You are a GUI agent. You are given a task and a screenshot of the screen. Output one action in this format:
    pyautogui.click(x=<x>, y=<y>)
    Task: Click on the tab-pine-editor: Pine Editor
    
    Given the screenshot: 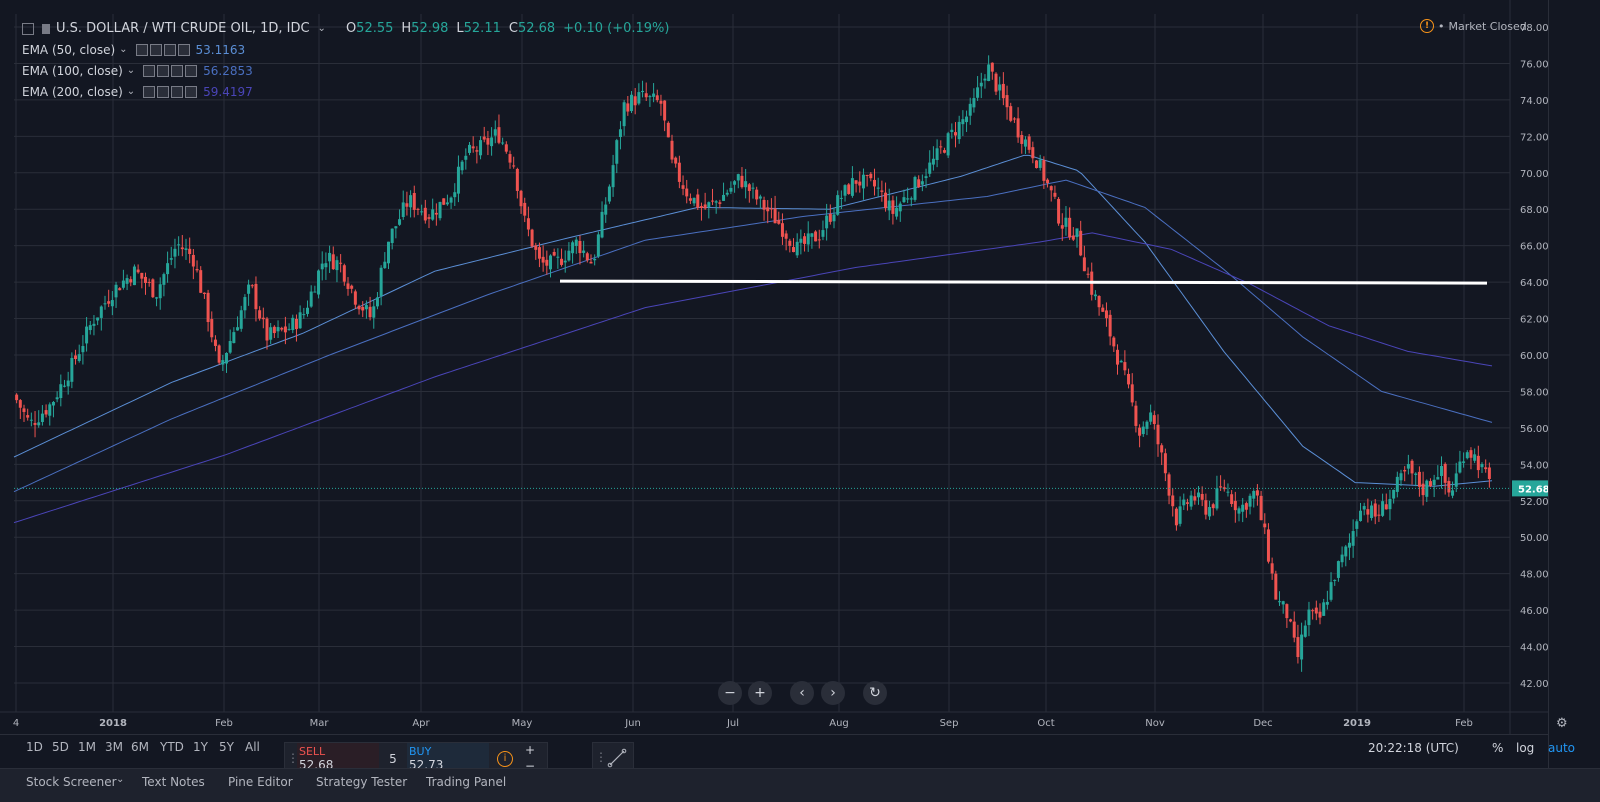 What is the action you would take?
    pyautogui.click(x=260, y=782)
    